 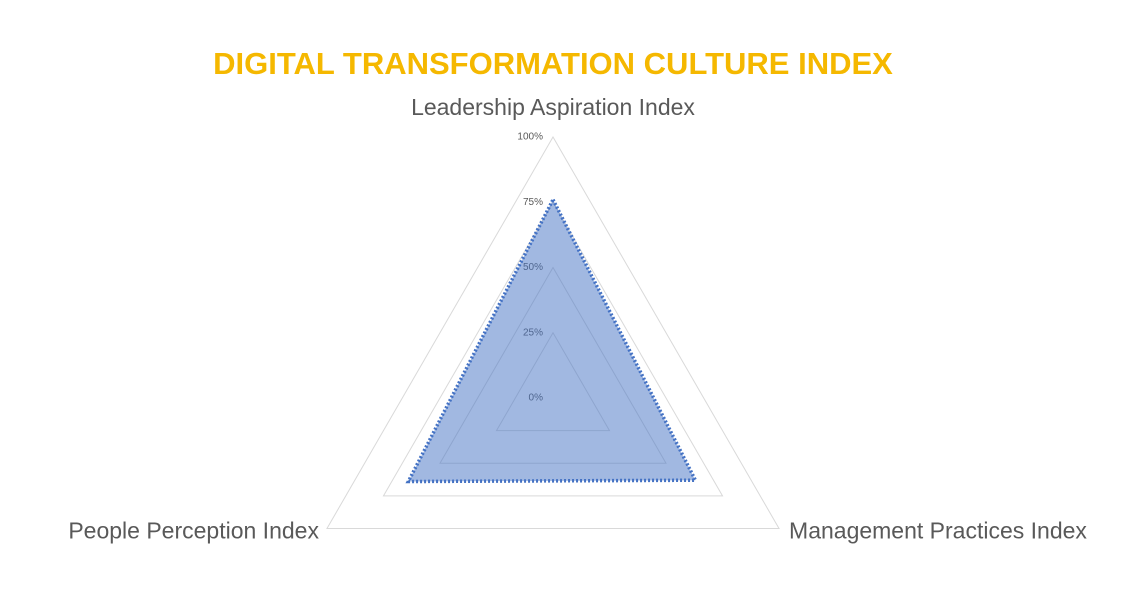 I want to click on category-label: Leadership Aspiration Index, so click(x=553, y=107).